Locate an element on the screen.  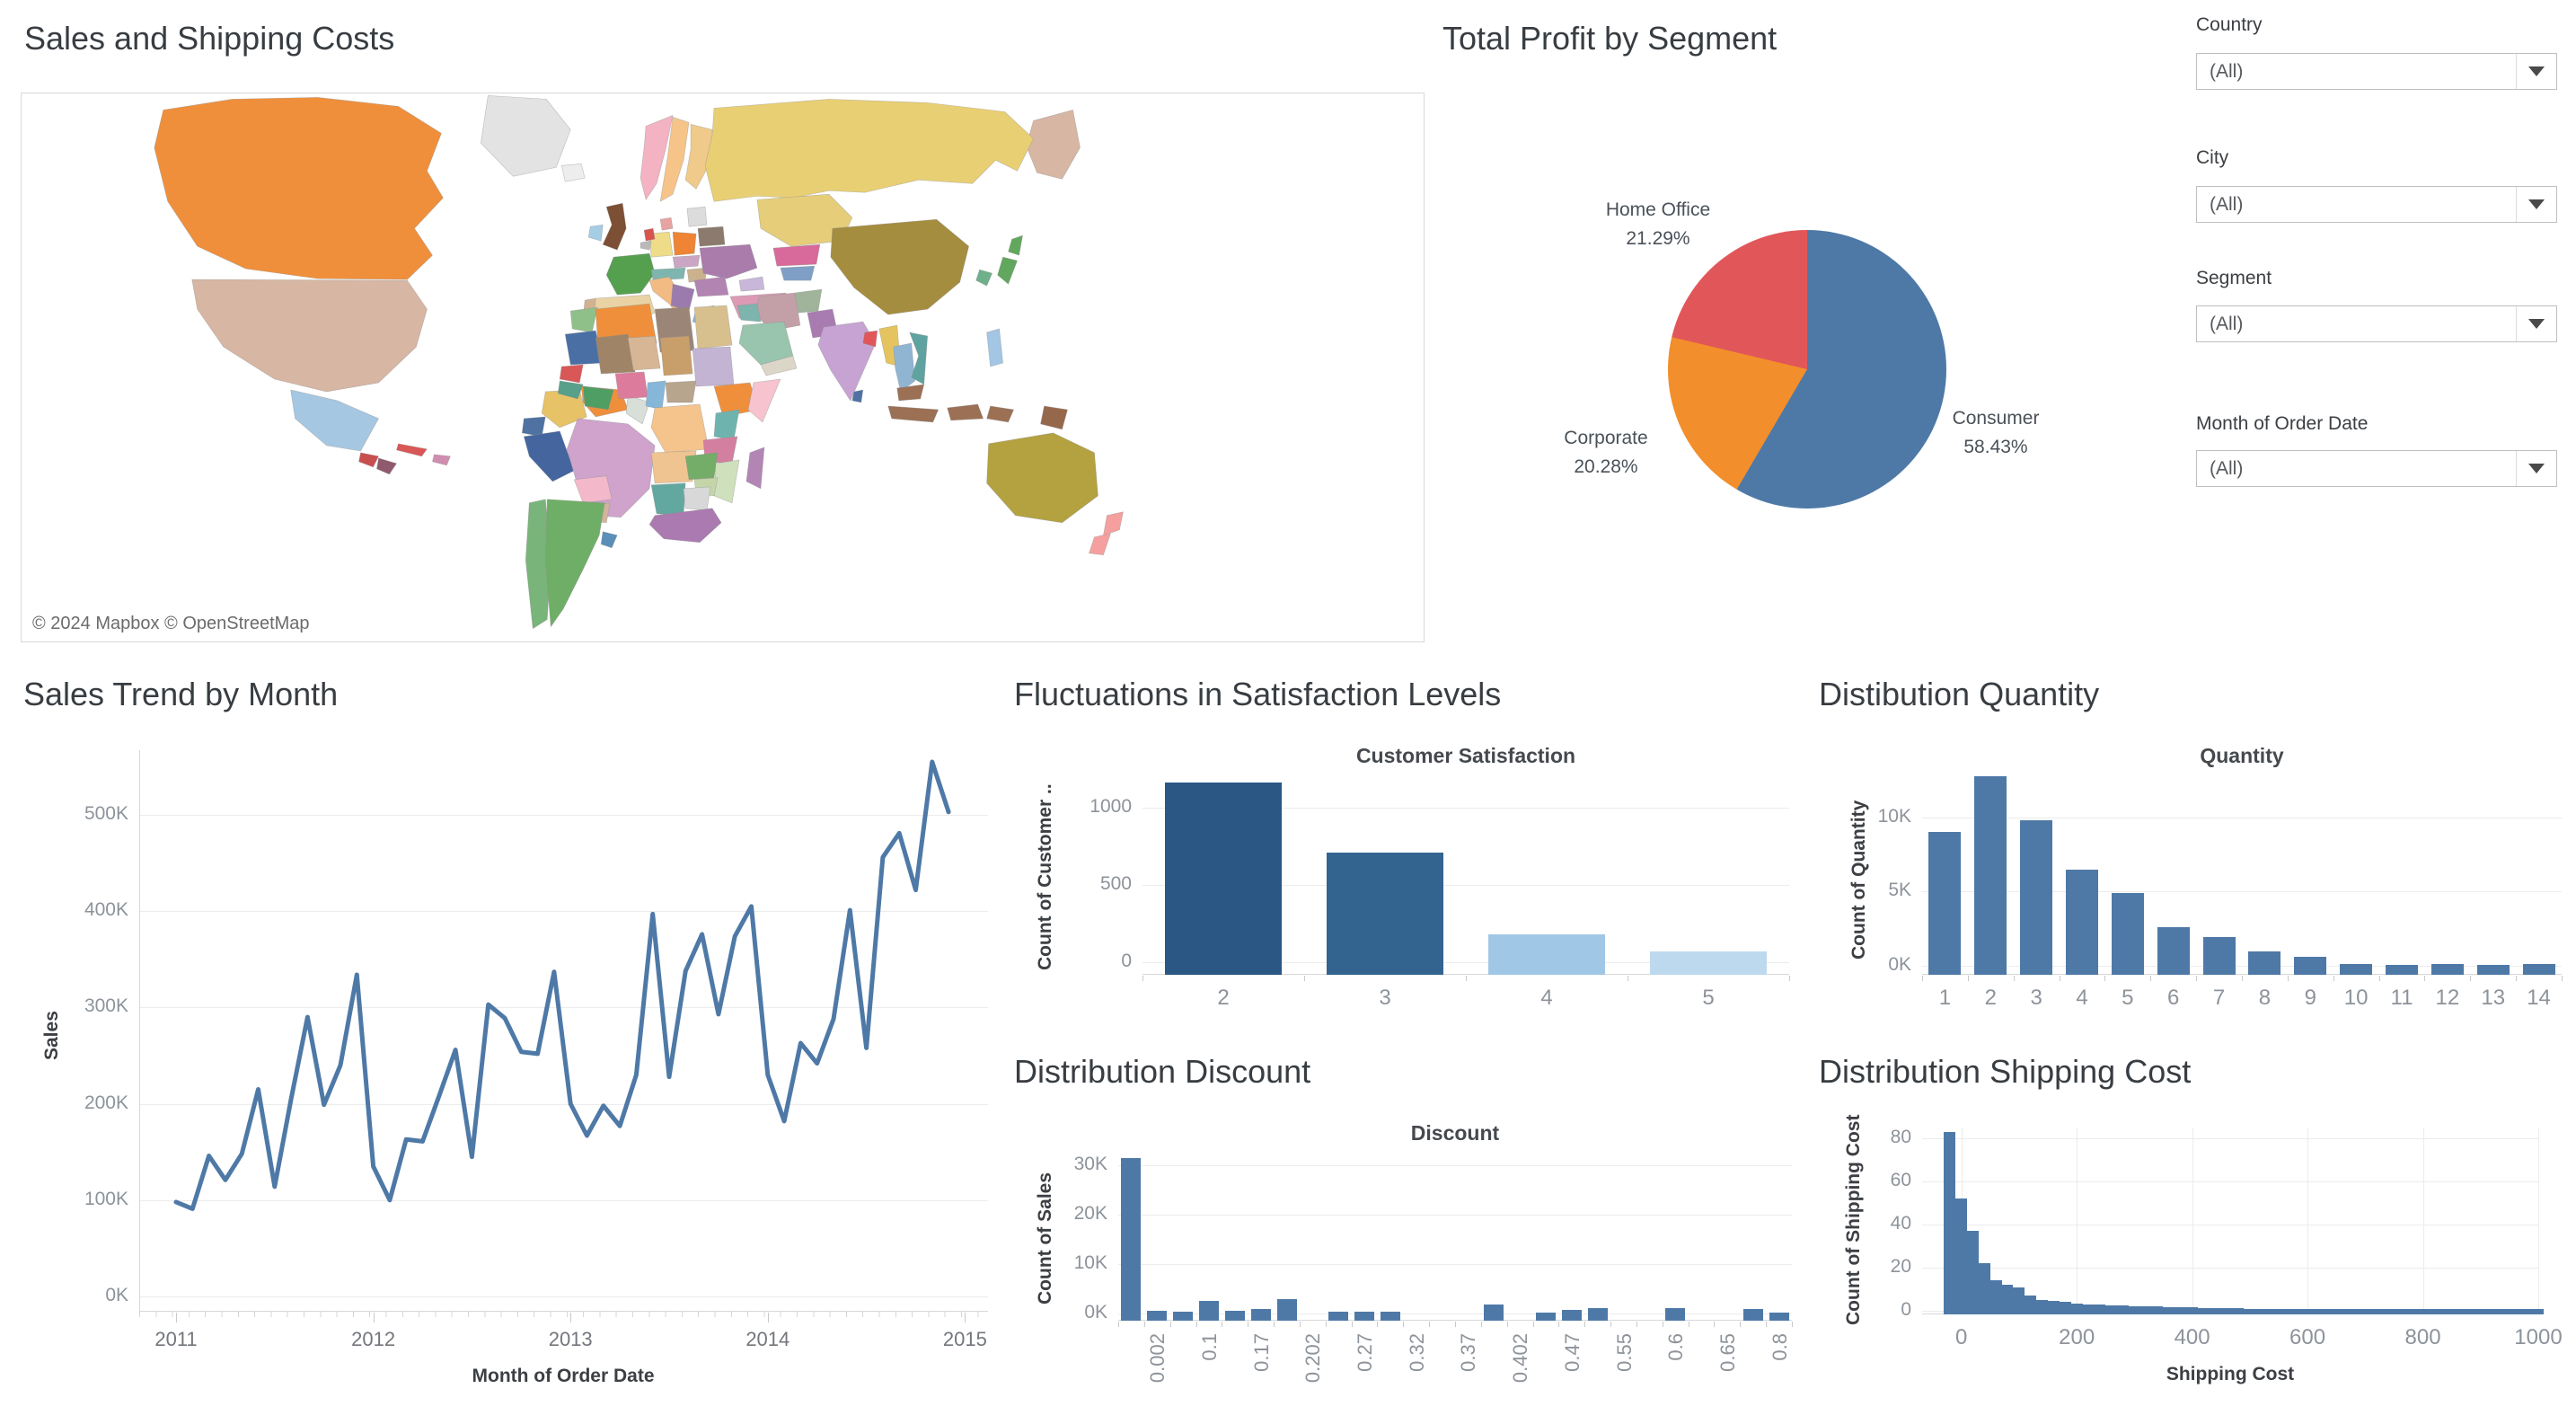
map-region-australia is located at coordinates (1042, 478).